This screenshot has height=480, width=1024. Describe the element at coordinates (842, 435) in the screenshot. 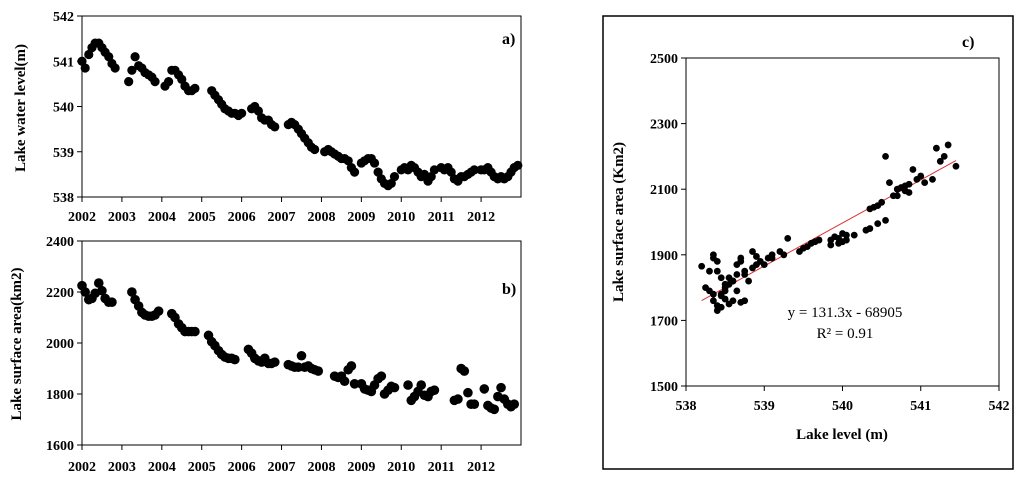

I see `panel-c-xlabel: Lake level (m)` at that location.